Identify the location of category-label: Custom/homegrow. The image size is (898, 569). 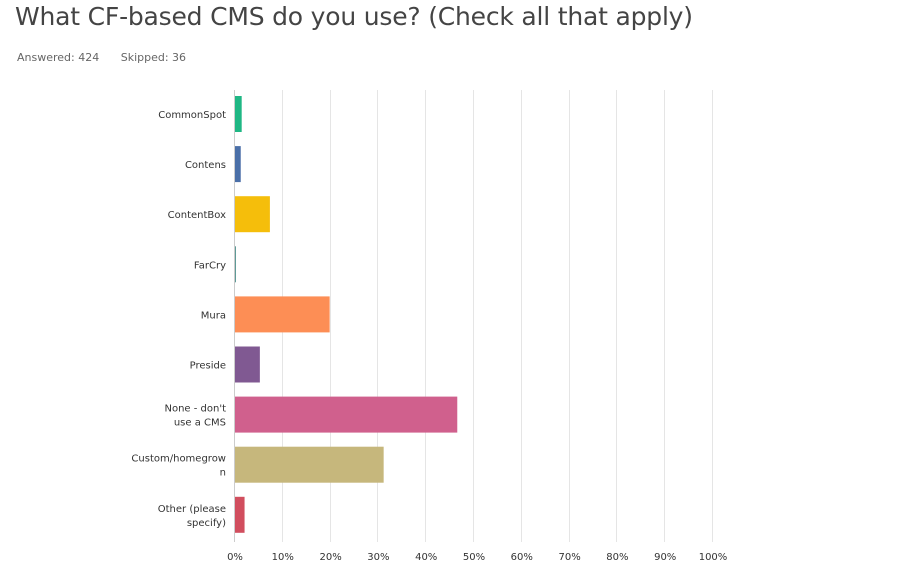
(178, 459).